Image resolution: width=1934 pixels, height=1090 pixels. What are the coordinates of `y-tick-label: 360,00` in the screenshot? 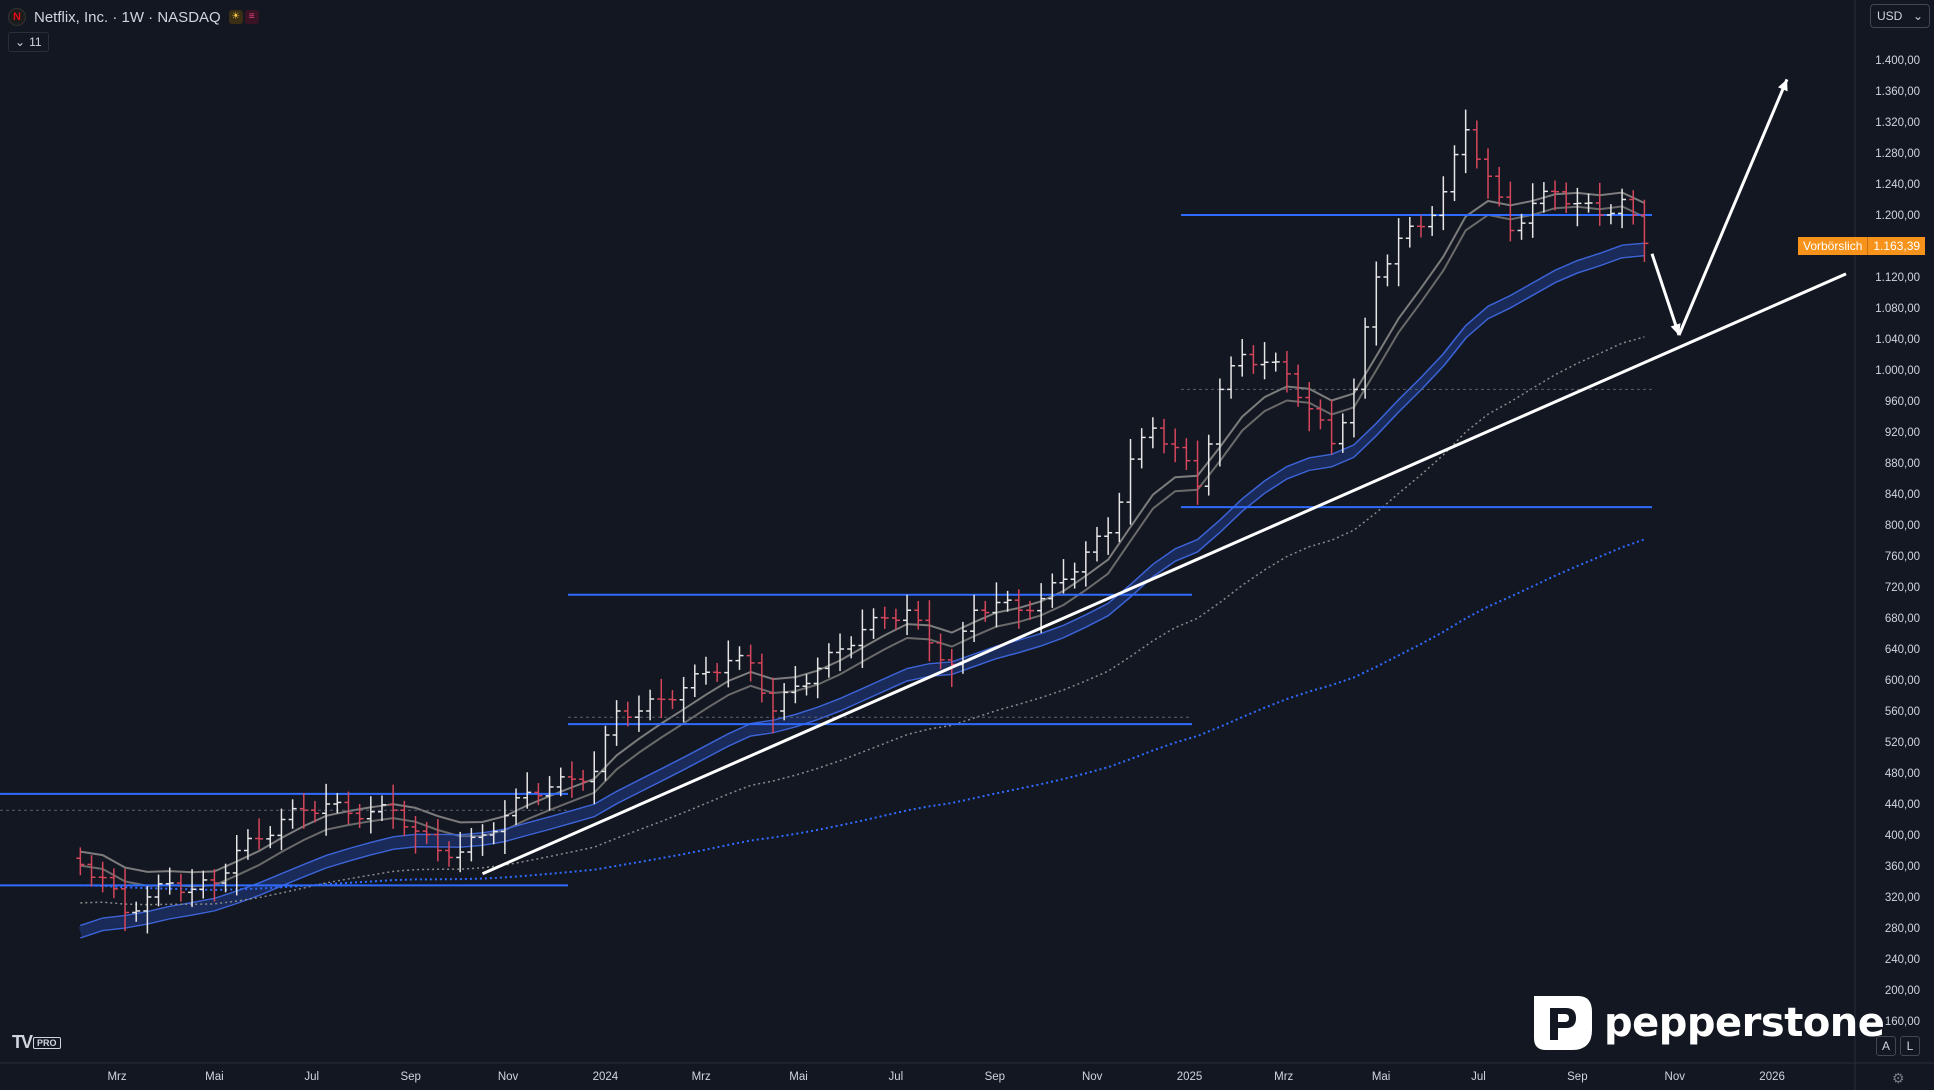 It's located at (1902, 867).